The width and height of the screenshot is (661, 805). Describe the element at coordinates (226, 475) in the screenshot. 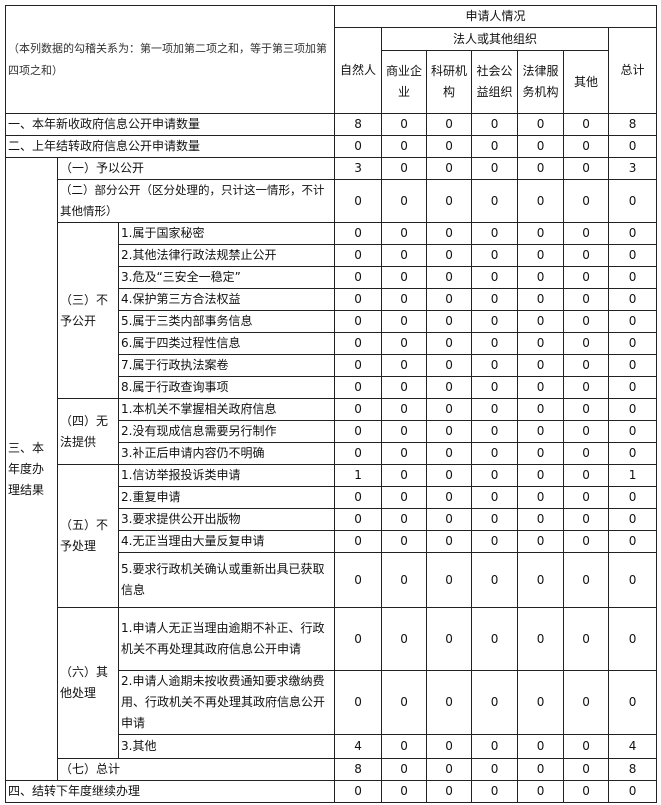

I see `item-label: 1.信访举报投诉类申请` at that location.